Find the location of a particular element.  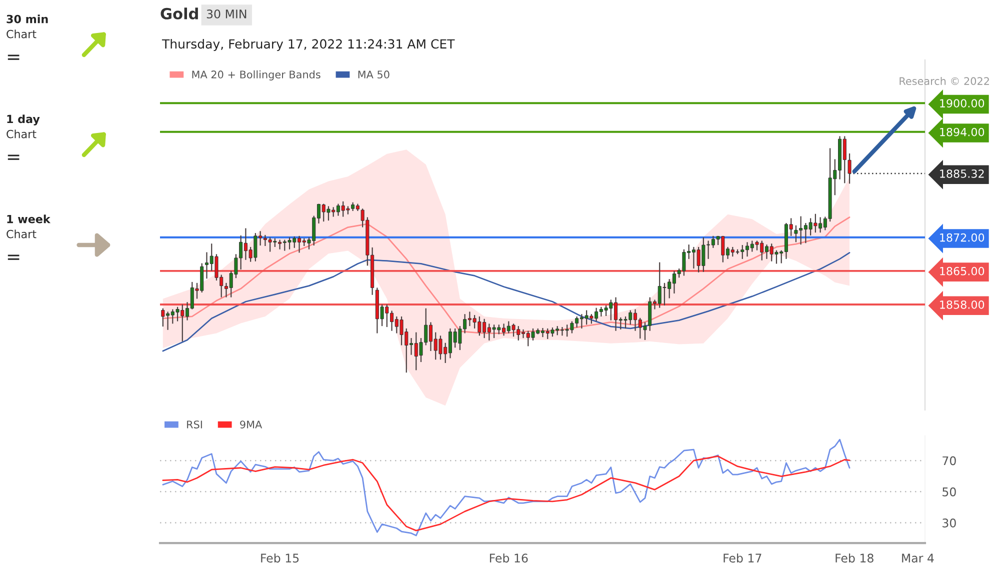

legend-label: 9MA is located at coordinates (251, 424).